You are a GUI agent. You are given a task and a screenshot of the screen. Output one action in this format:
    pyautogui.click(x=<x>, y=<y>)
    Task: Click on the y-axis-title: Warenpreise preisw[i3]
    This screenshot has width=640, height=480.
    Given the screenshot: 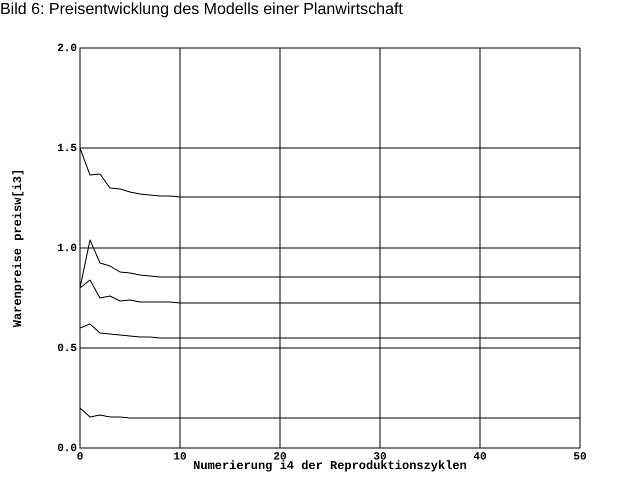 What is the action you would take?
    pyautogui.click(x=18, y=248)
    